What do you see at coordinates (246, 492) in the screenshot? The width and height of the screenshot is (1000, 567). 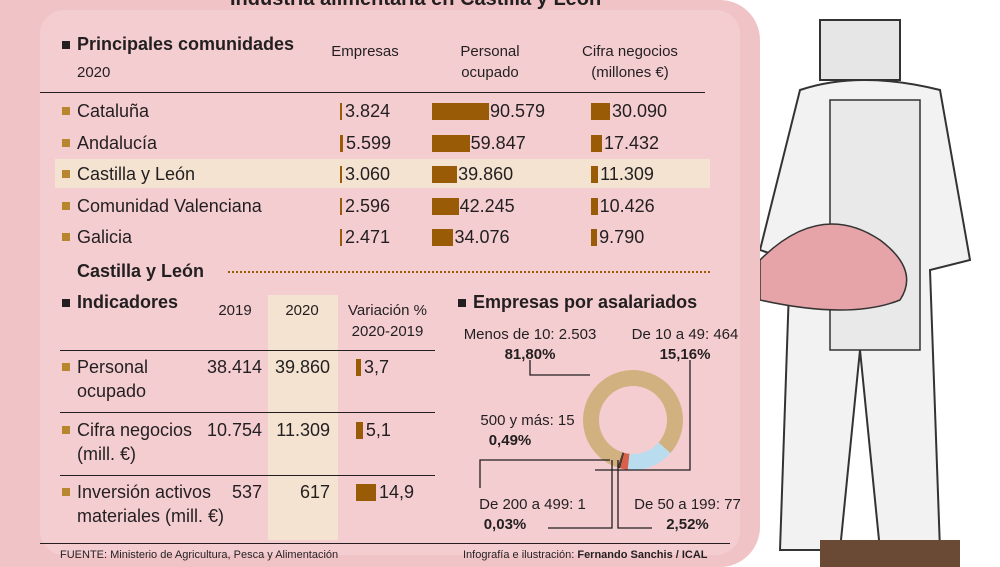 I see `value-2019: 537` at bounding box center [246, 492].